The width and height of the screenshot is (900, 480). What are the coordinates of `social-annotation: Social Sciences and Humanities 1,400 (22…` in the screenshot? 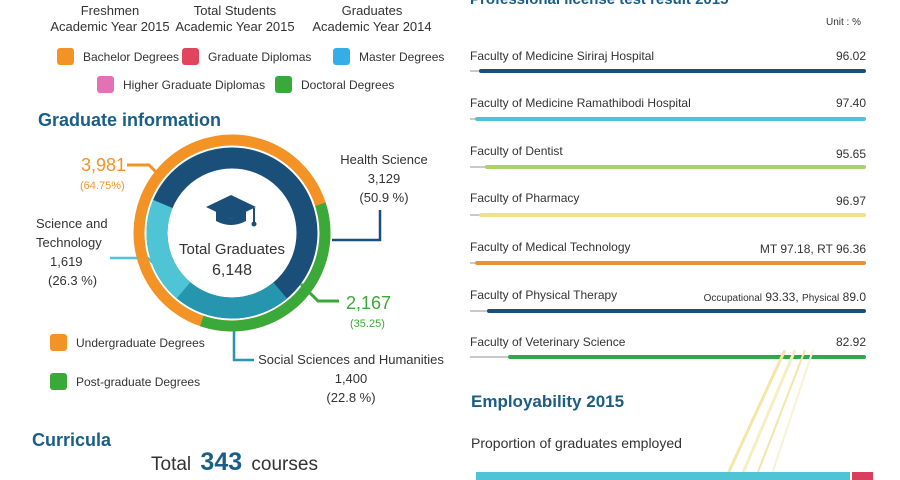 It's located at (351, 378).